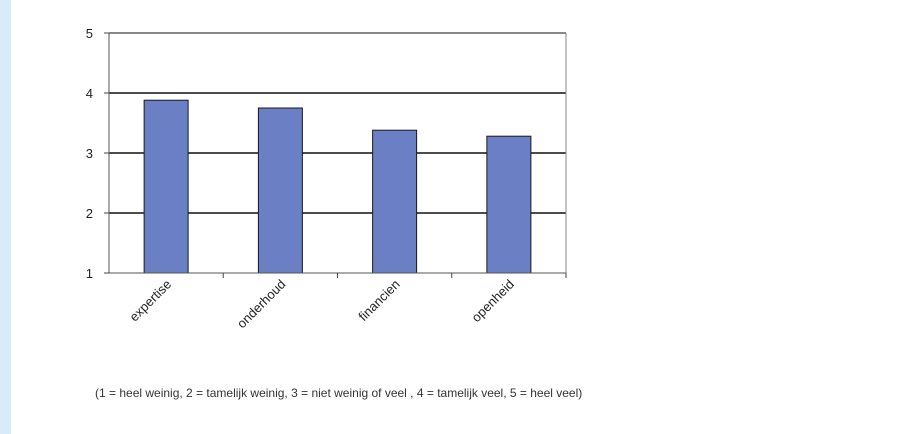 This screenshot has width=904, height=434. I want to click on bar-expertise, so click(166, 186).